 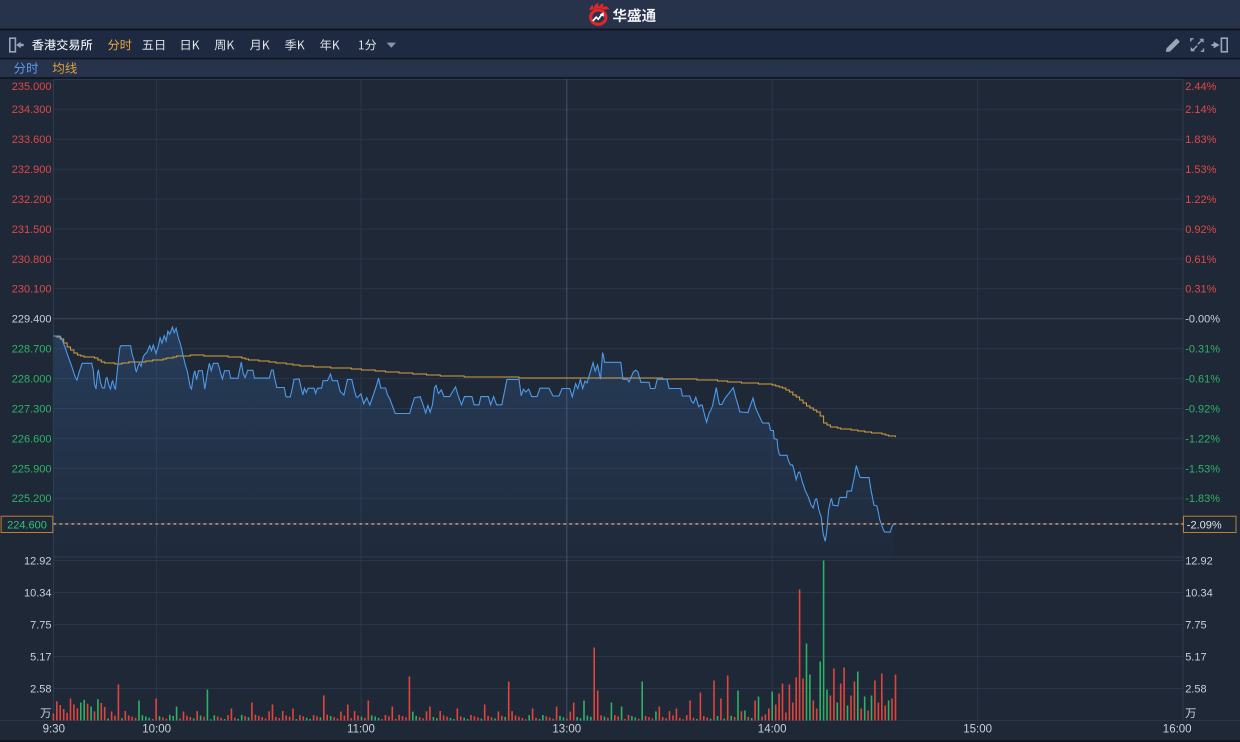 What do you see at coordinates (1204, 525) in the screenshot?
I see `svg-text: -2.09%` at bounding box center [1204, 525].